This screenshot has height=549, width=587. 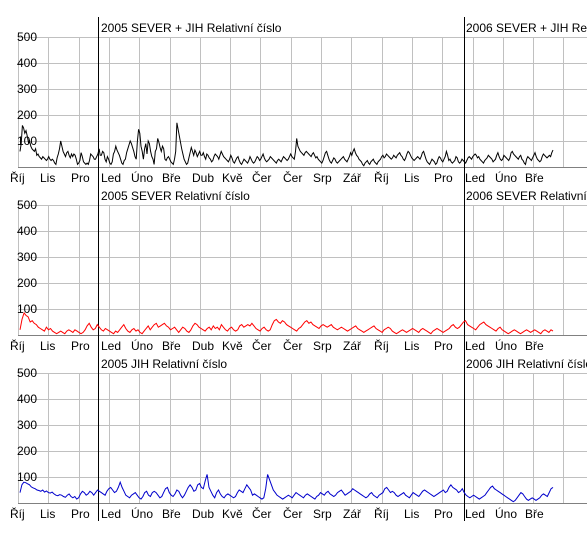 I want to click on chart-title-2005: 2005 SEVER Relativní číslo, so click(x=175, y=196).